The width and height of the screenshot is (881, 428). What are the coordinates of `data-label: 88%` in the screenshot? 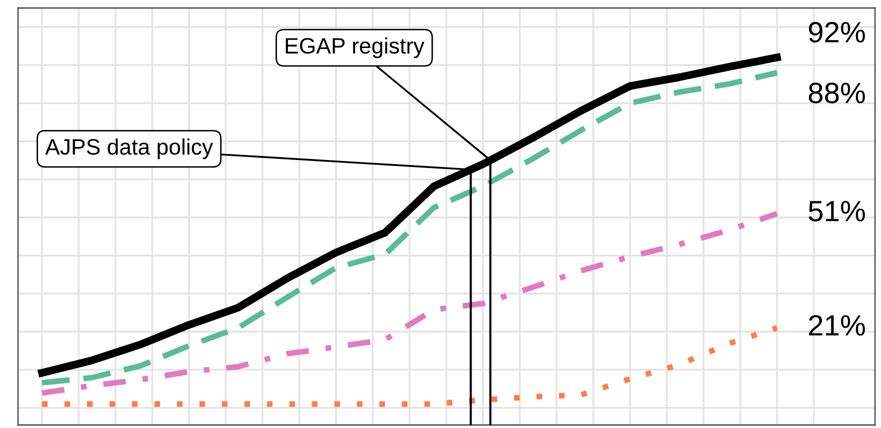 It's located at (836, 93).